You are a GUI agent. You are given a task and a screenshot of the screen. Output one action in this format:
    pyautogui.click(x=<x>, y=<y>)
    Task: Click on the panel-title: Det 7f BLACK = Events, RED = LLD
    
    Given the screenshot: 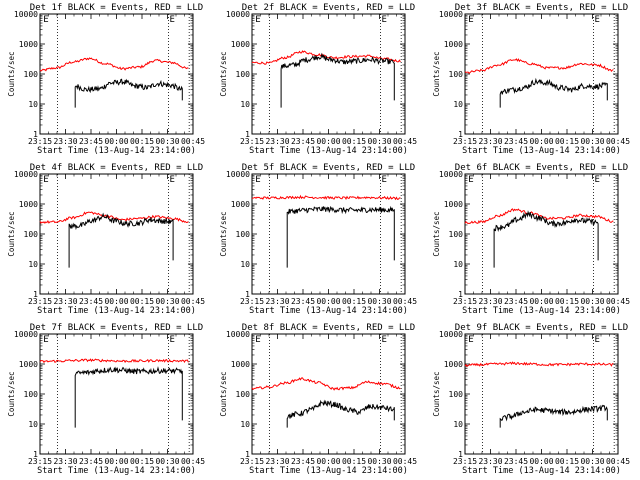 What is the action you would take?
    pyautogui.click(x=116, y=328)
    